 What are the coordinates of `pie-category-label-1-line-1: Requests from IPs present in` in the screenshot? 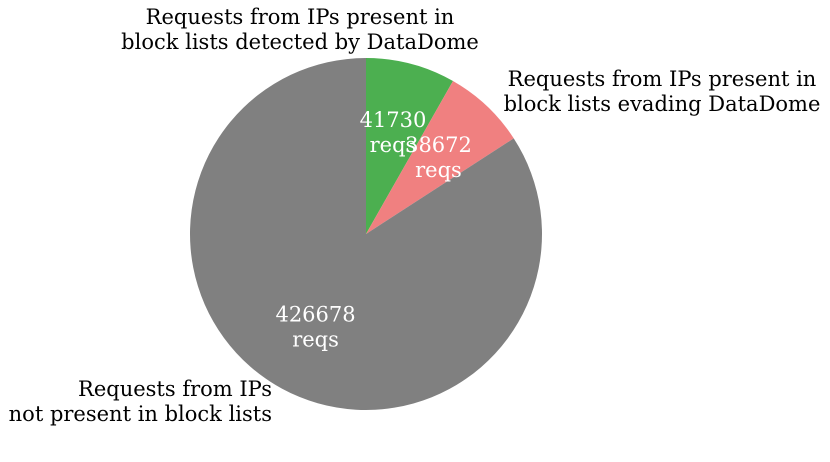 It's located at (300, 17).